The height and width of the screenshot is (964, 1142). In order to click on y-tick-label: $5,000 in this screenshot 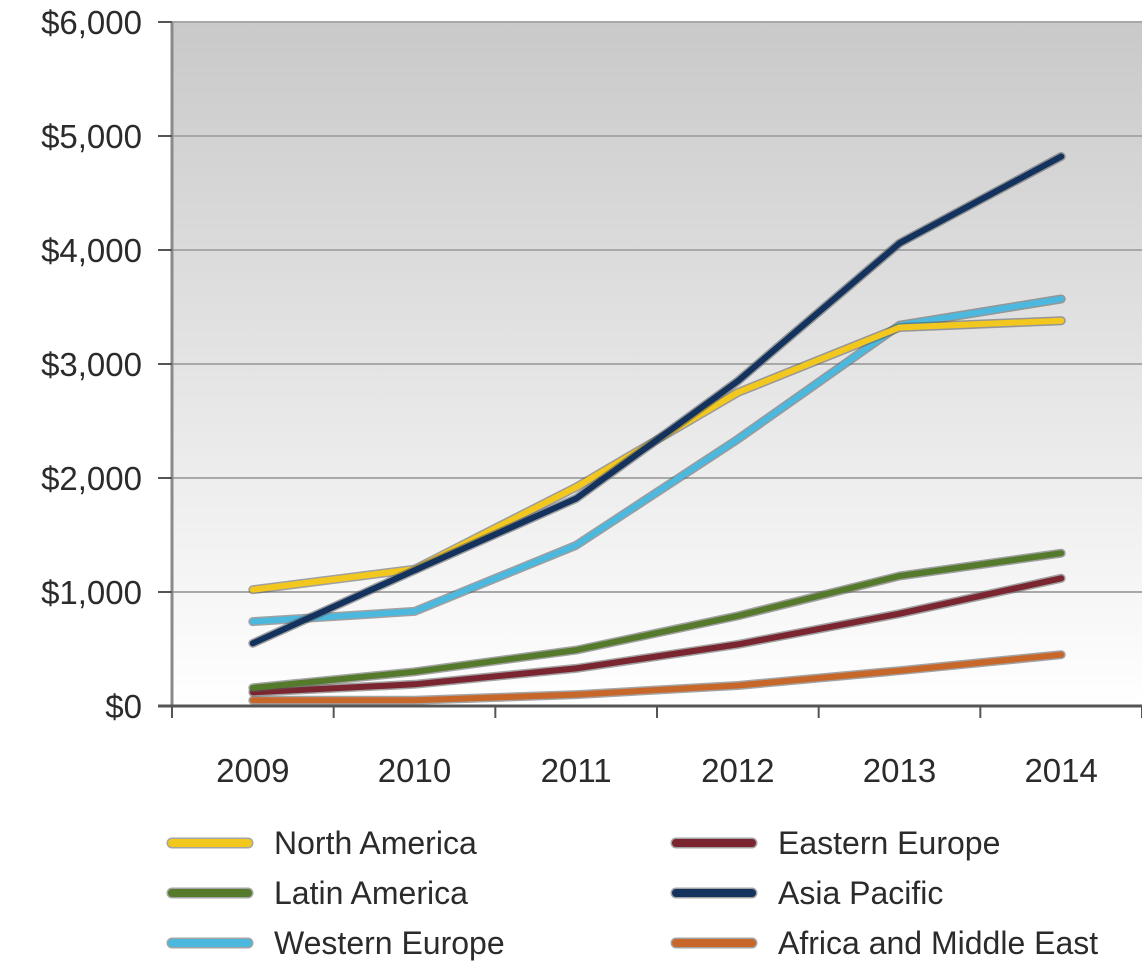, I will do `click(91, 136)`.